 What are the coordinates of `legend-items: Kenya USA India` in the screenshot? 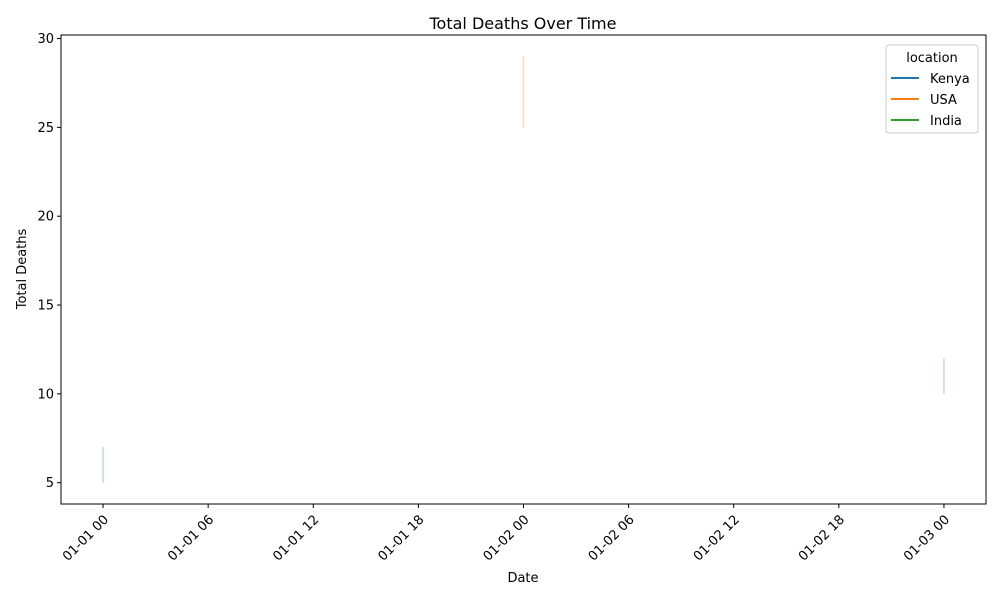 It's located at (930, 100).